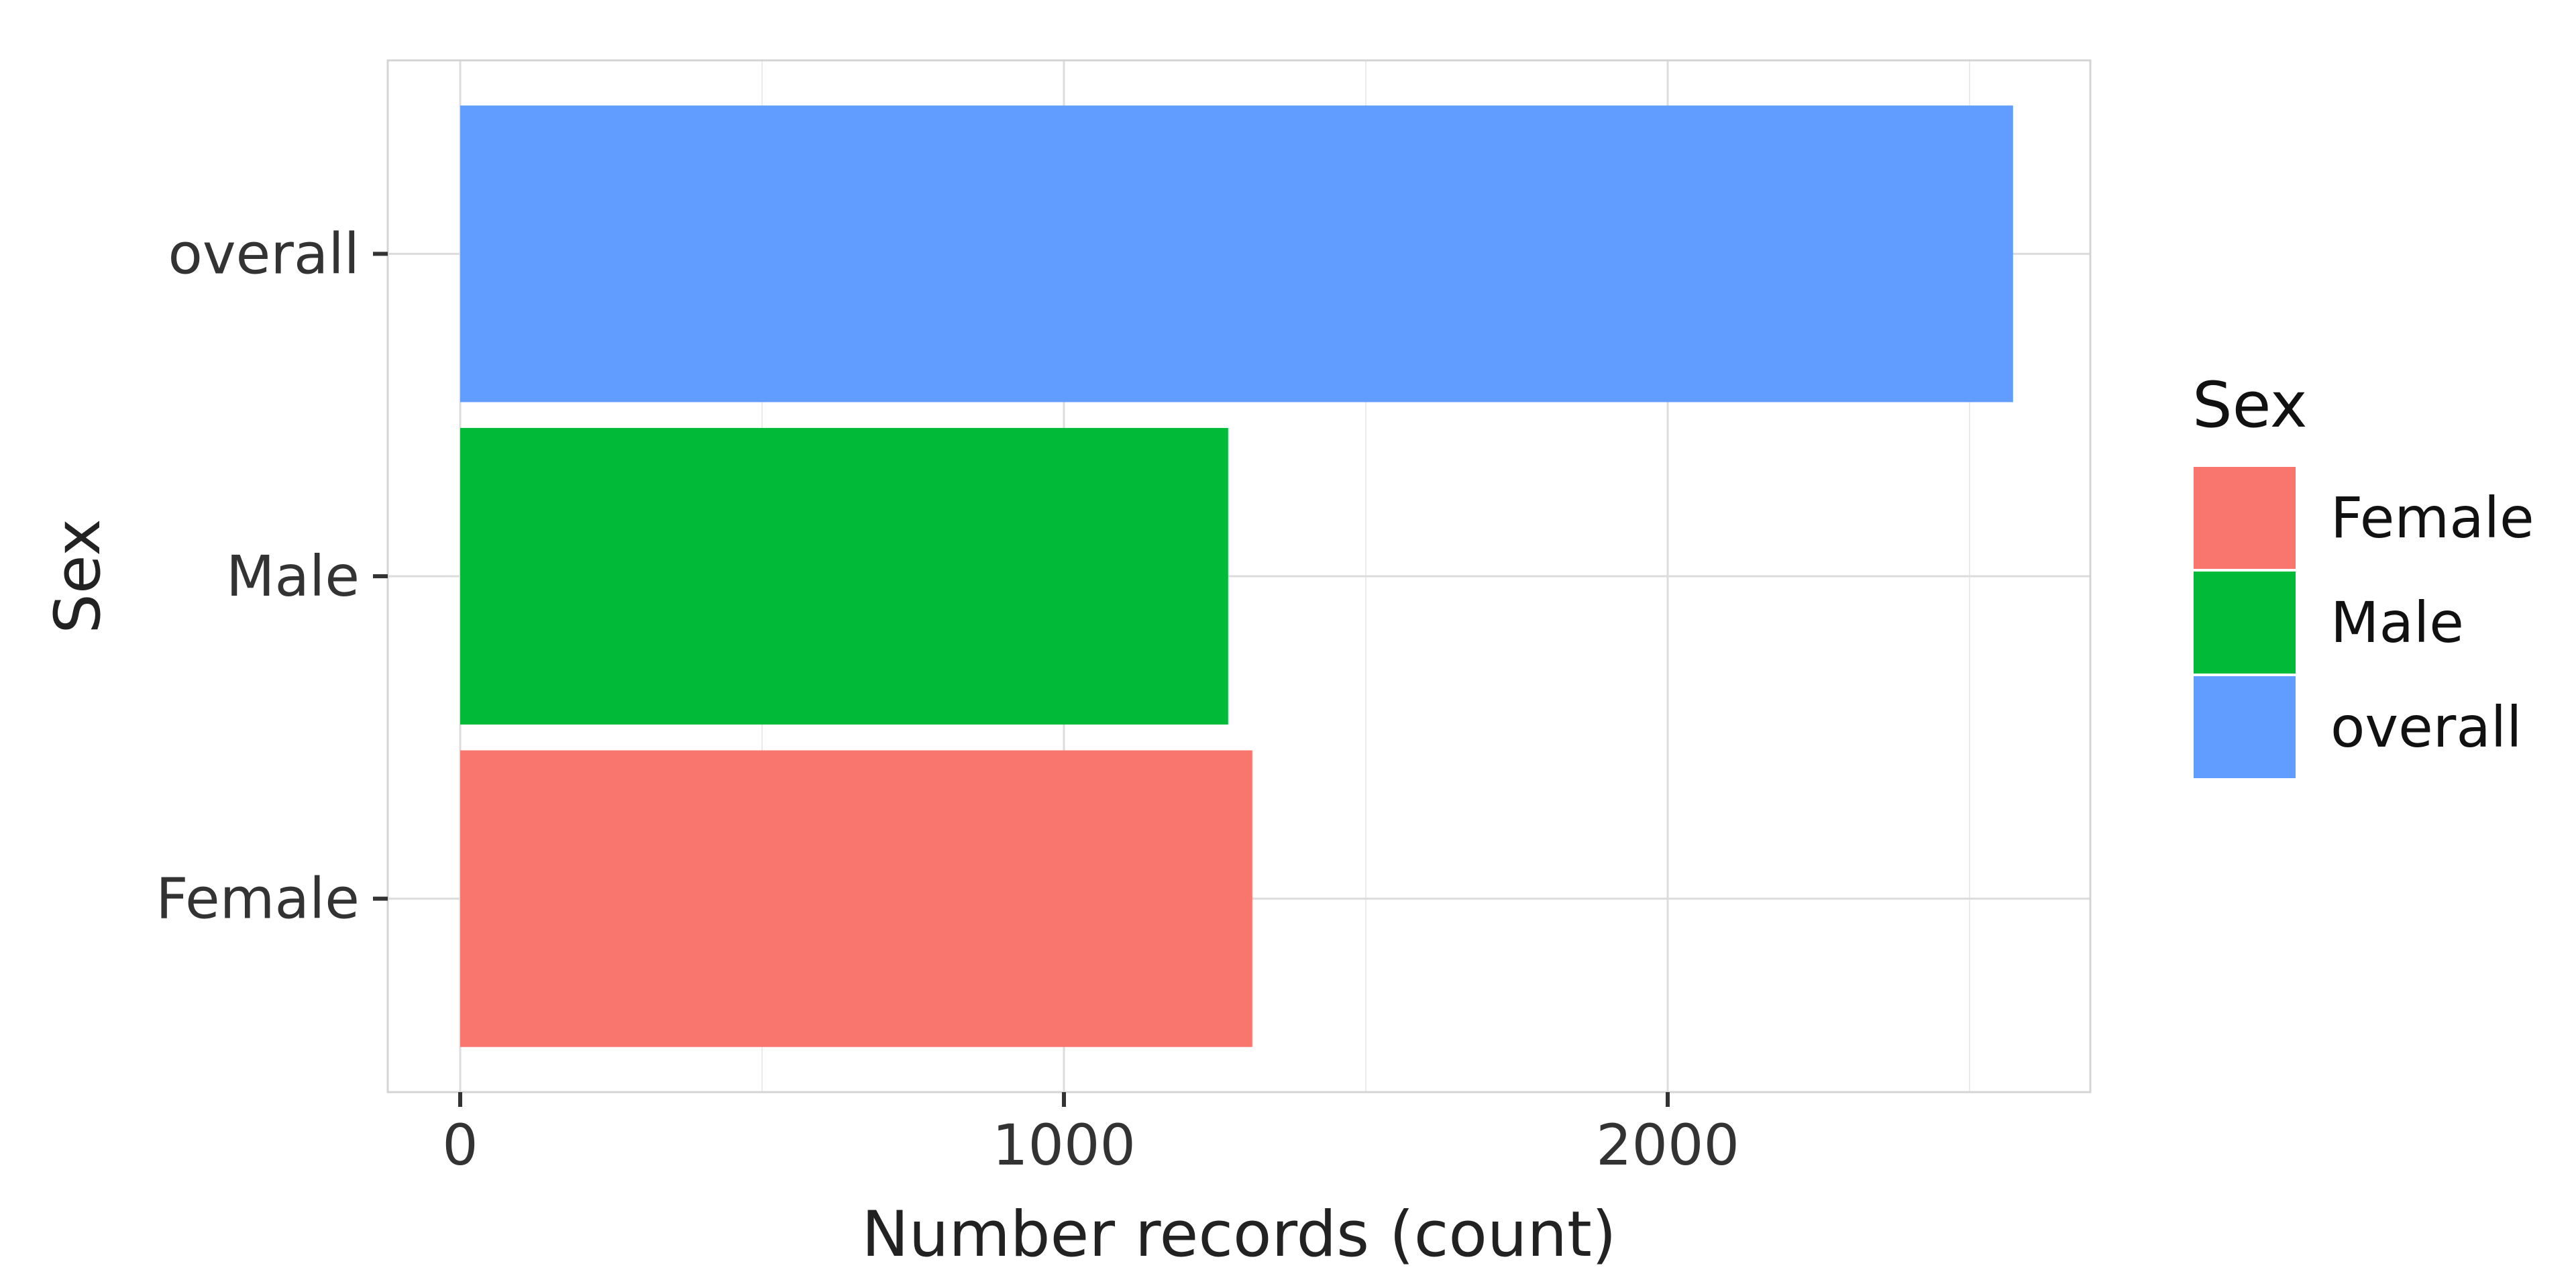  Describe the element at coordinates (1238, 1234) in the screenshot. I see `x-axis-title: Number records (count)` at that location.